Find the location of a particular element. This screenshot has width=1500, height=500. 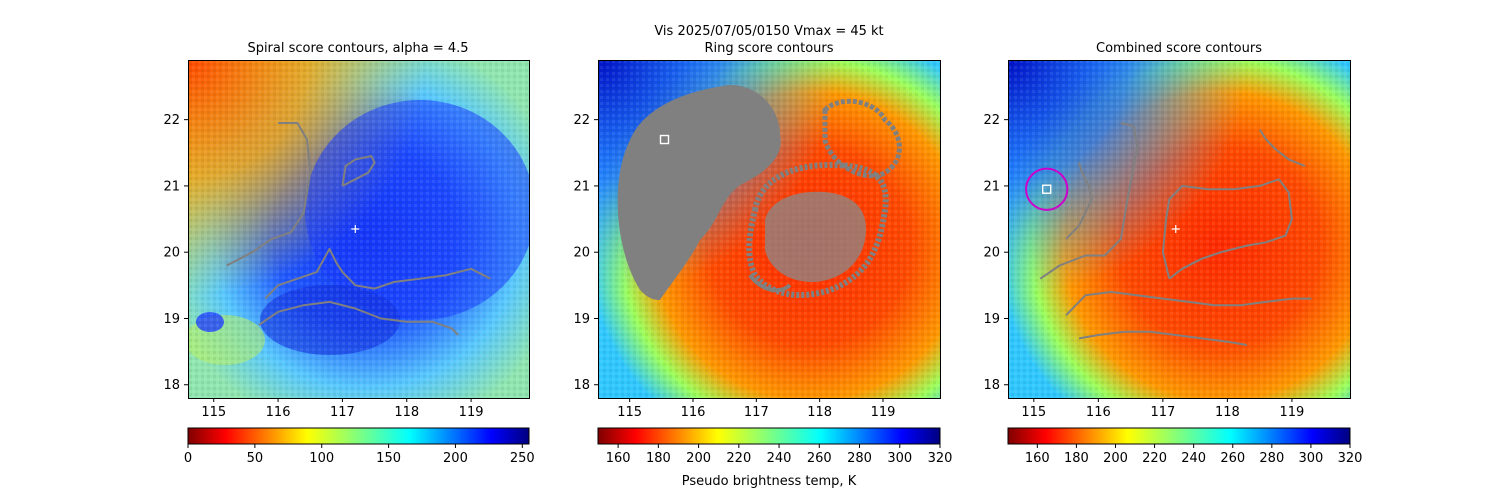

panel-spiral-colorbar: 0 50 100 150 200 250 is located at coordinates (359, 446).